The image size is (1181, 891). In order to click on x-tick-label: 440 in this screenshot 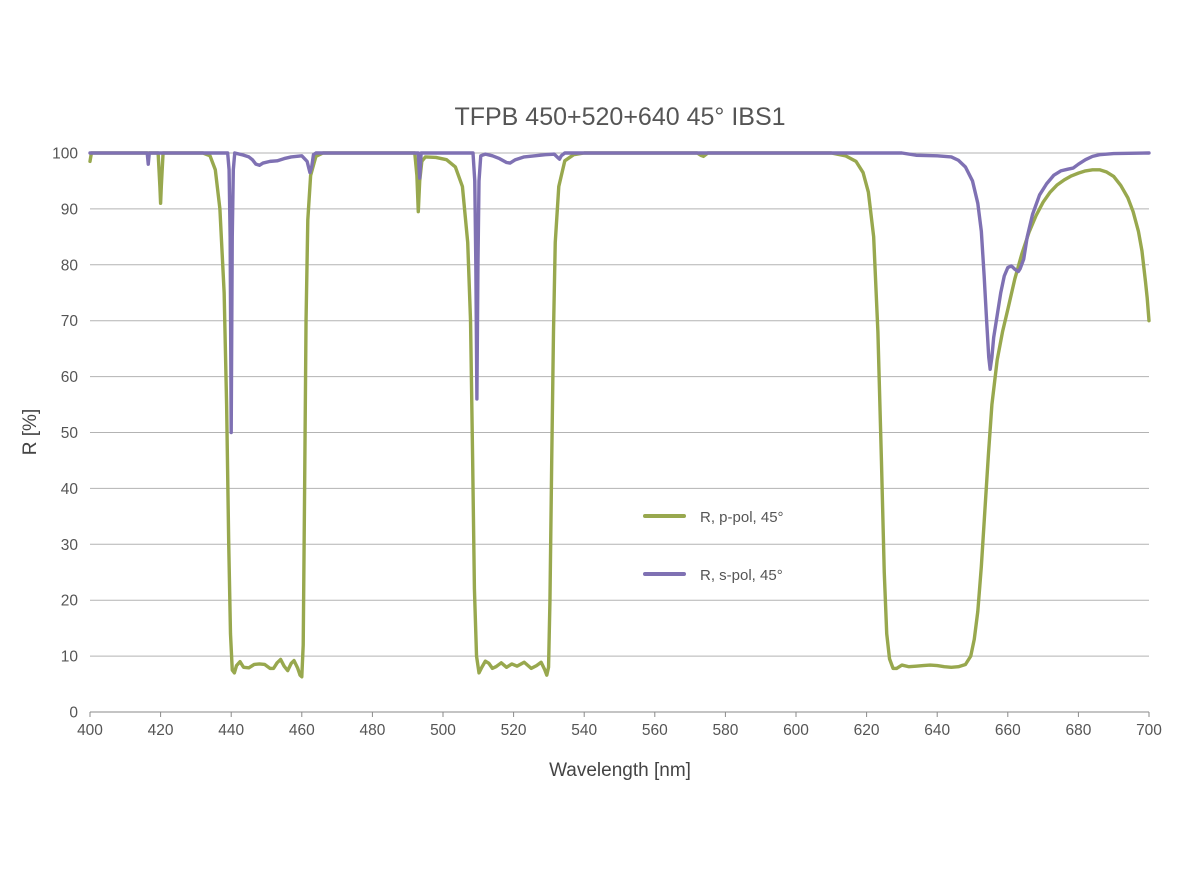, I will do `click(231, 730)`.